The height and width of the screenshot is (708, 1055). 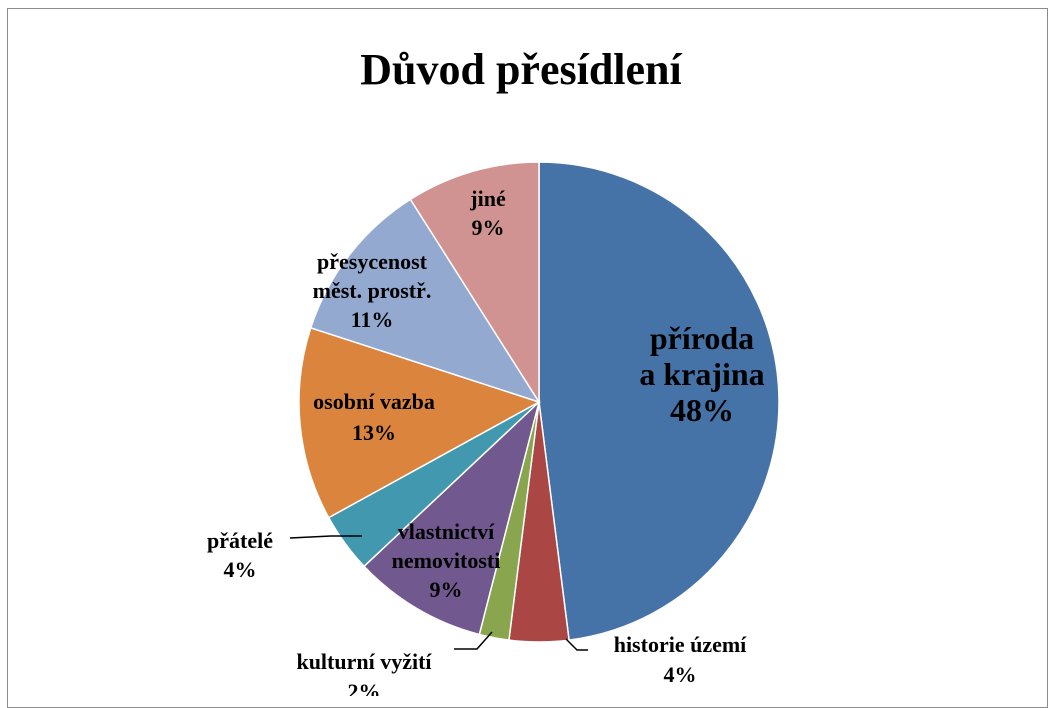 What do you see at coordinates (325, 537) in the screenshot?
I see `leader-line-pratele` at bounding box center [325, 537].